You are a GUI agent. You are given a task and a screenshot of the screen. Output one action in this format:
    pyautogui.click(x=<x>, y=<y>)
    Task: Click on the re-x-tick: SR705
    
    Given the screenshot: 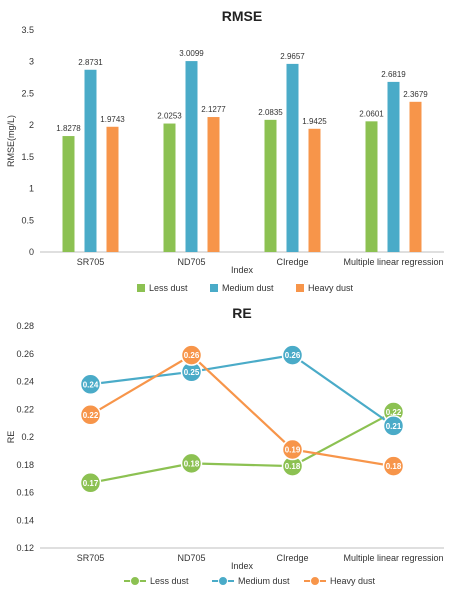 What is the action you would take?
    pyautogui.click(x=91, y=558)
    